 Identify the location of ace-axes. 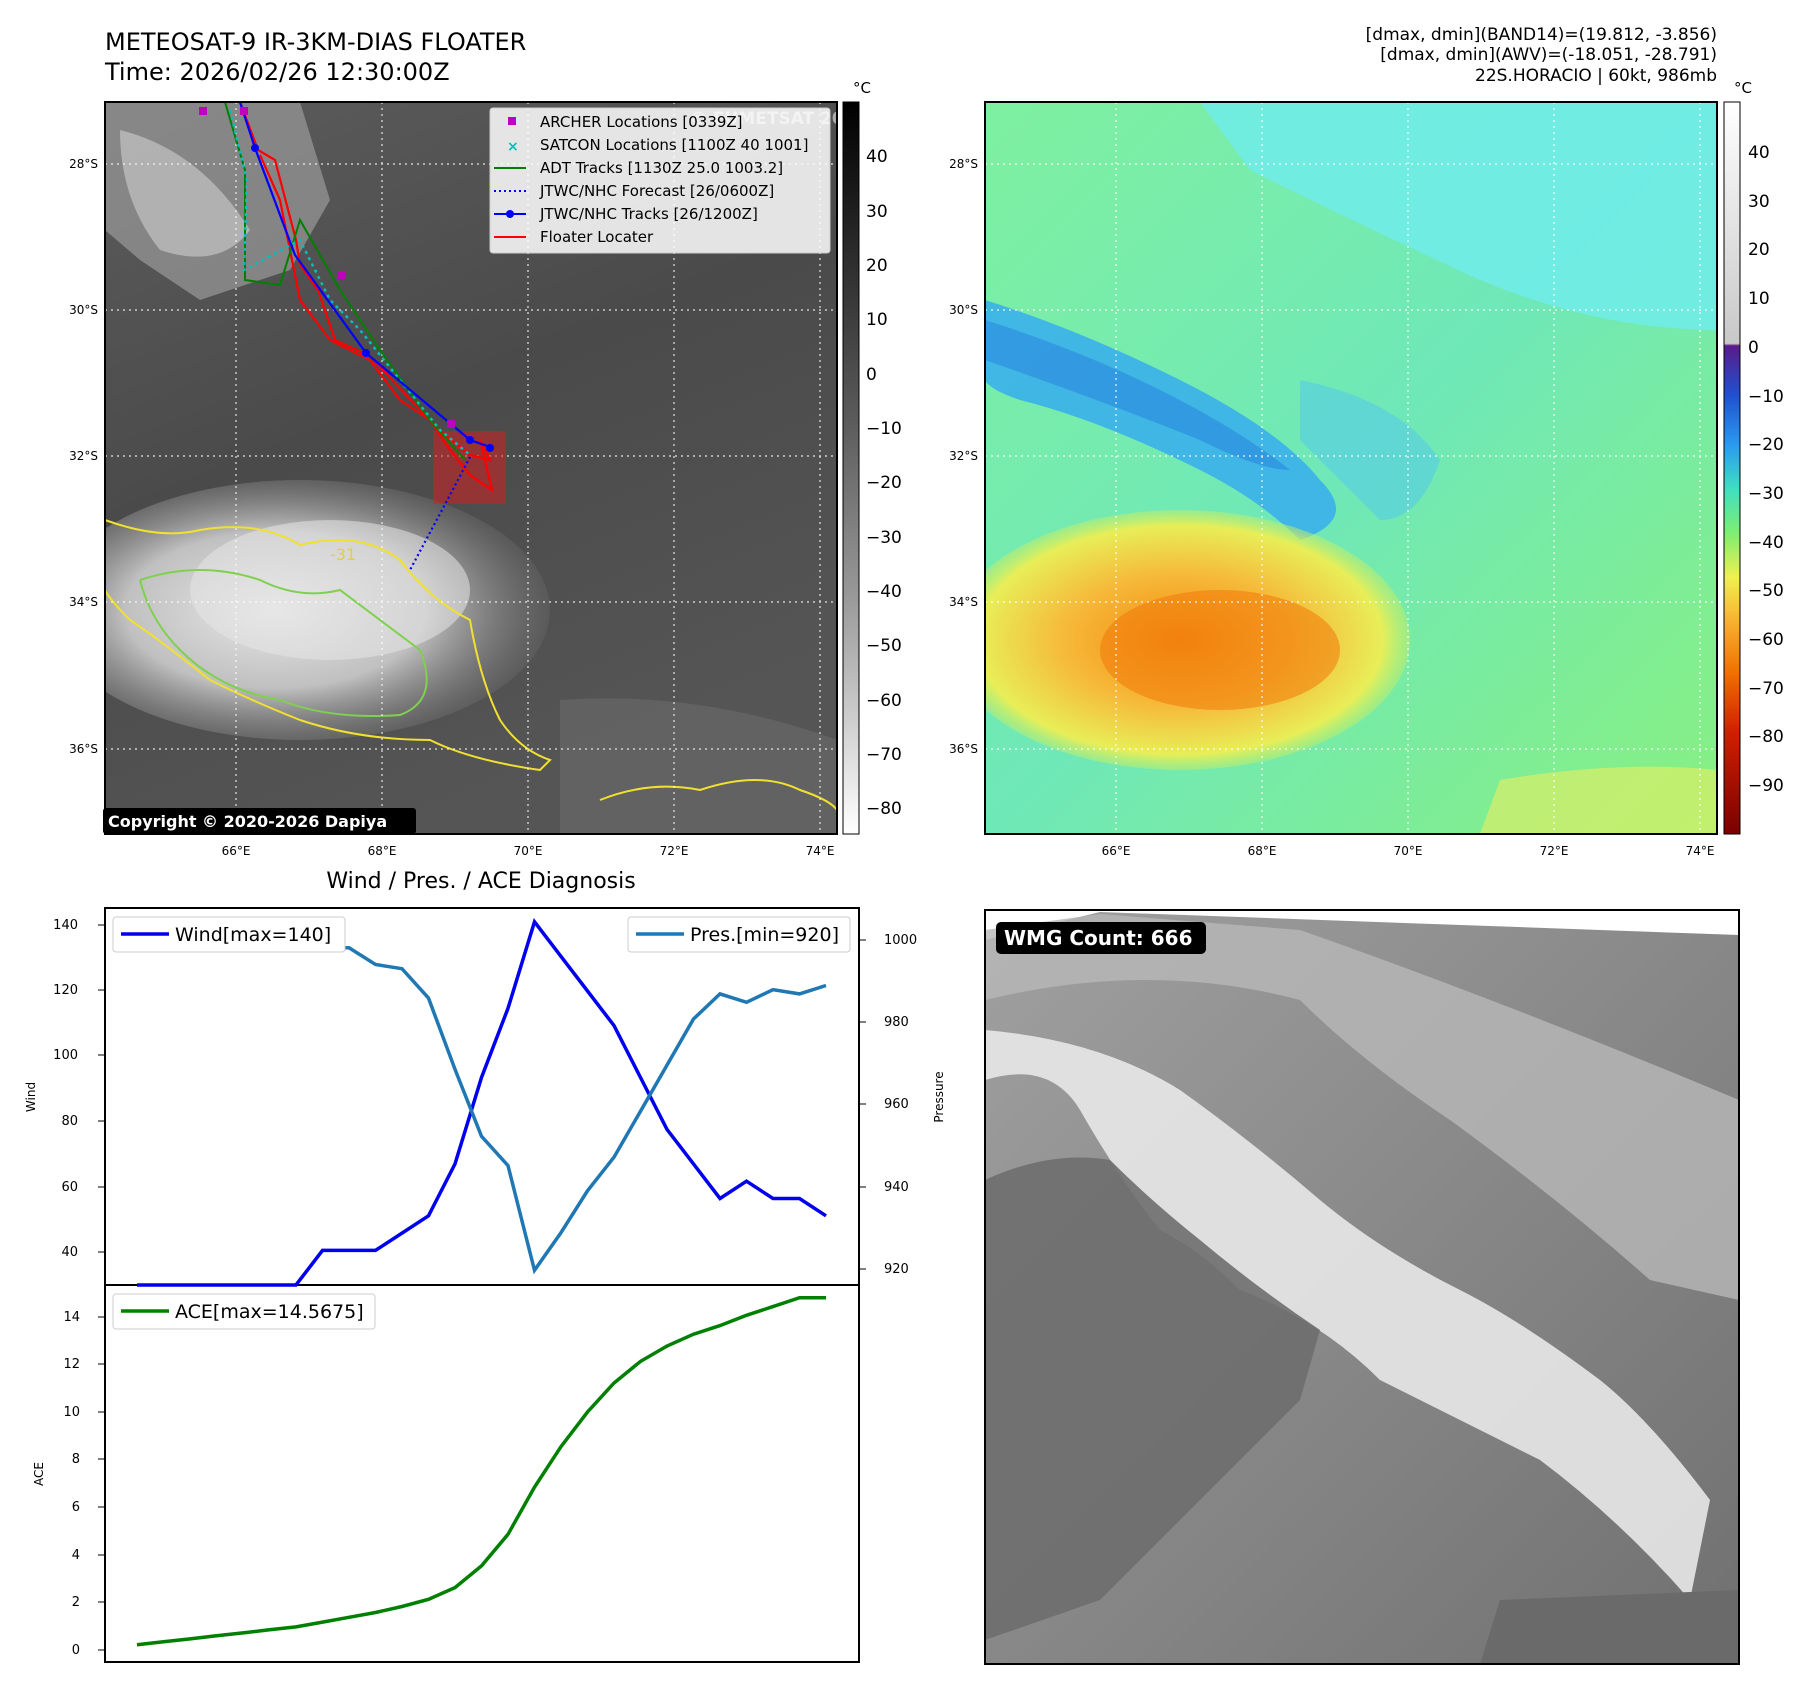
(482, 1473).